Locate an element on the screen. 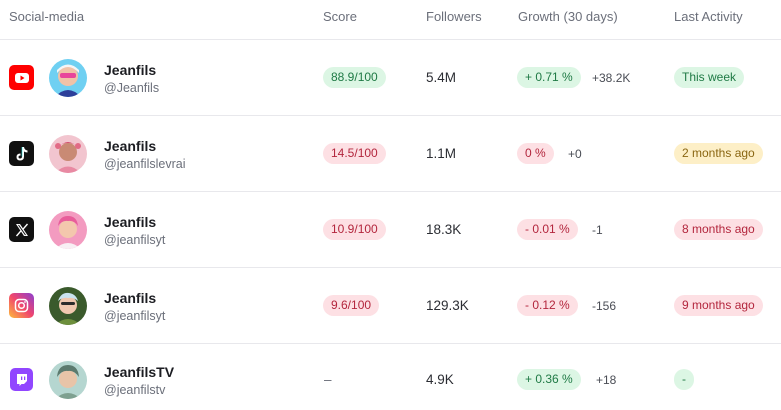 The height and width of the screenshot is (410, 781). growth-percent-badge: + 0.36 % is located at coordinates (549, 379).